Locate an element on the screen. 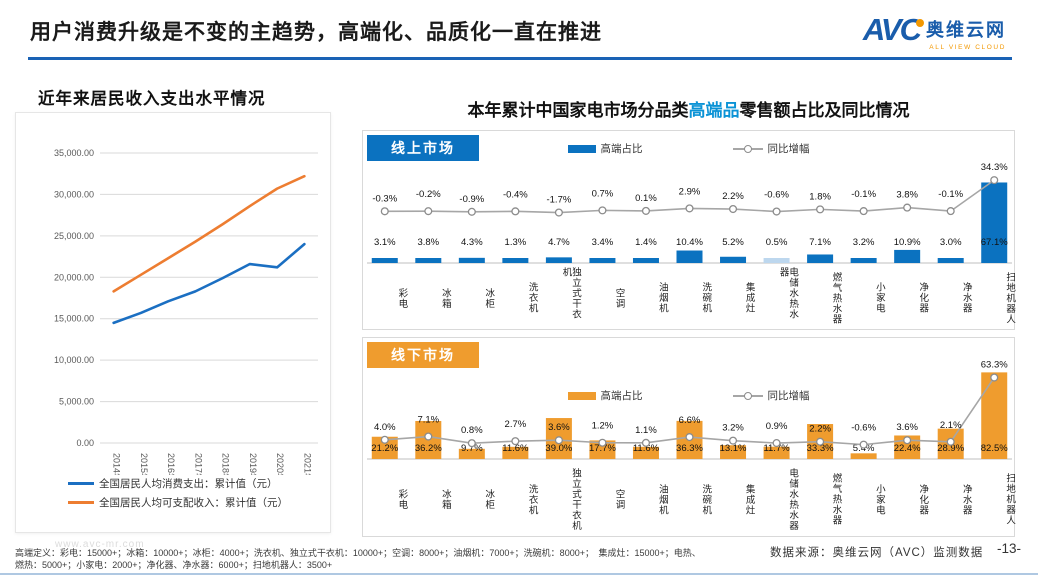 Image resolution: width=1038 pixels, height=584 pixels. yoy-value-label: 3.6% is located at coordinates (907, 427).